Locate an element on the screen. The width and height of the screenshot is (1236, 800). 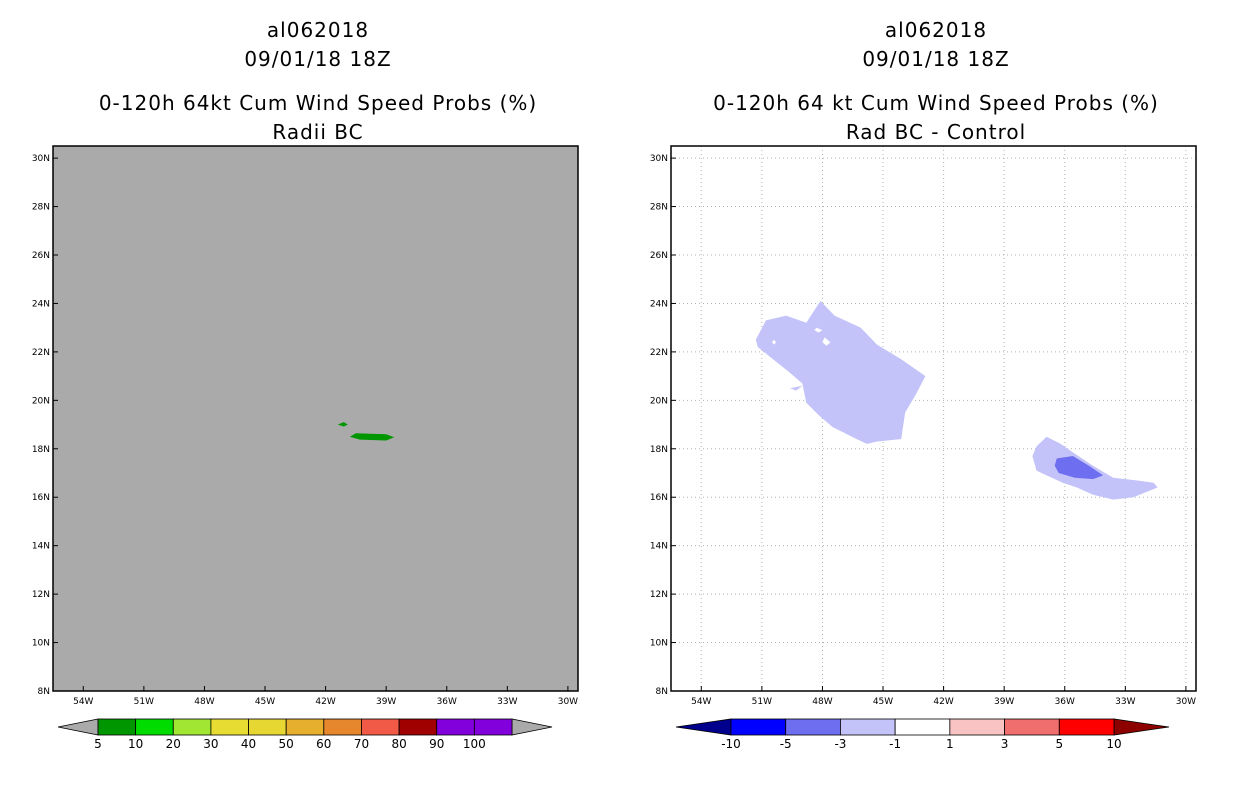
right-y-tick-label: 18N is located at coordinates (659, 450).